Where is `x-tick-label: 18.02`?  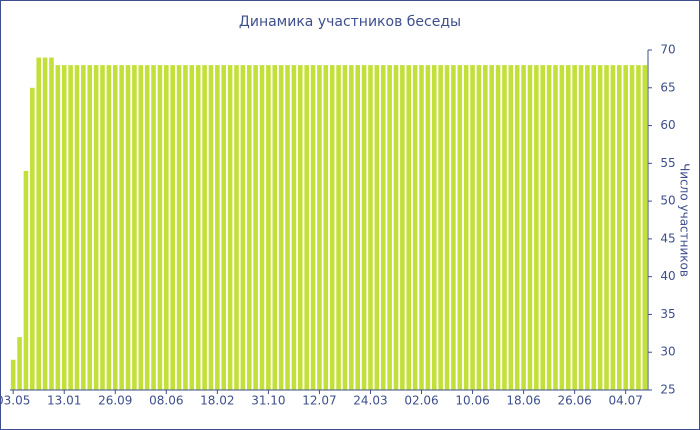 x-tick-label: 18.02 is located at coordinates (217, 401).